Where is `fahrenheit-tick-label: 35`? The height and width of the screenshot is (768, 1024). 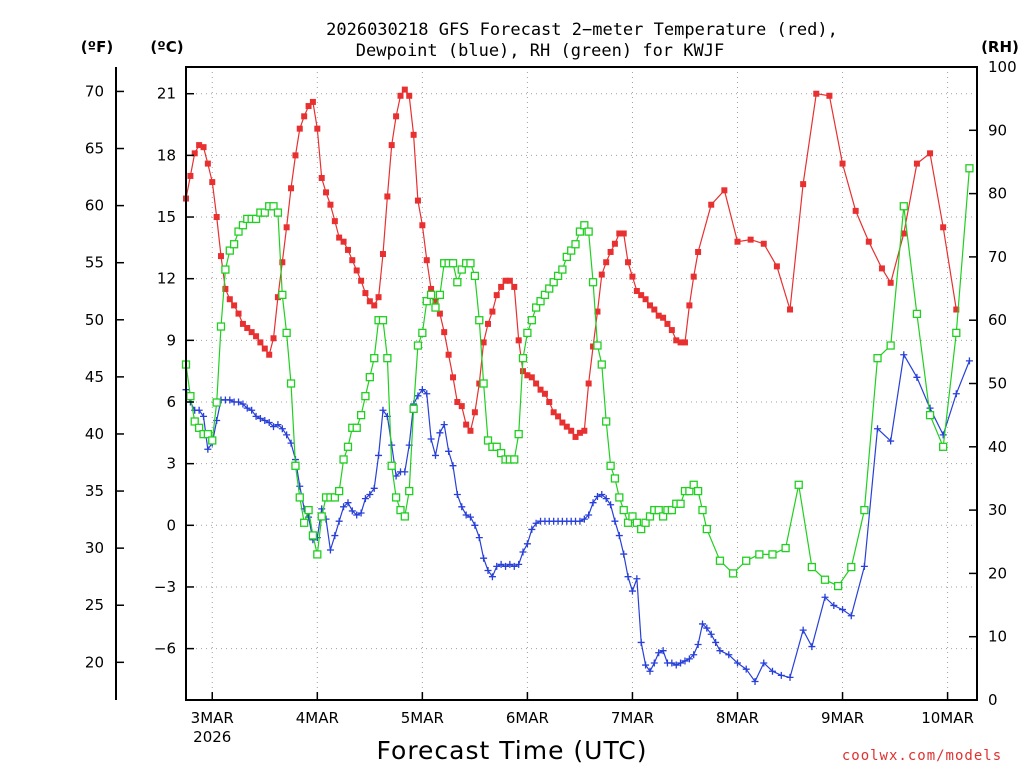
fahrenheit-tick-label: 35 is located at coordinates (94, 491).